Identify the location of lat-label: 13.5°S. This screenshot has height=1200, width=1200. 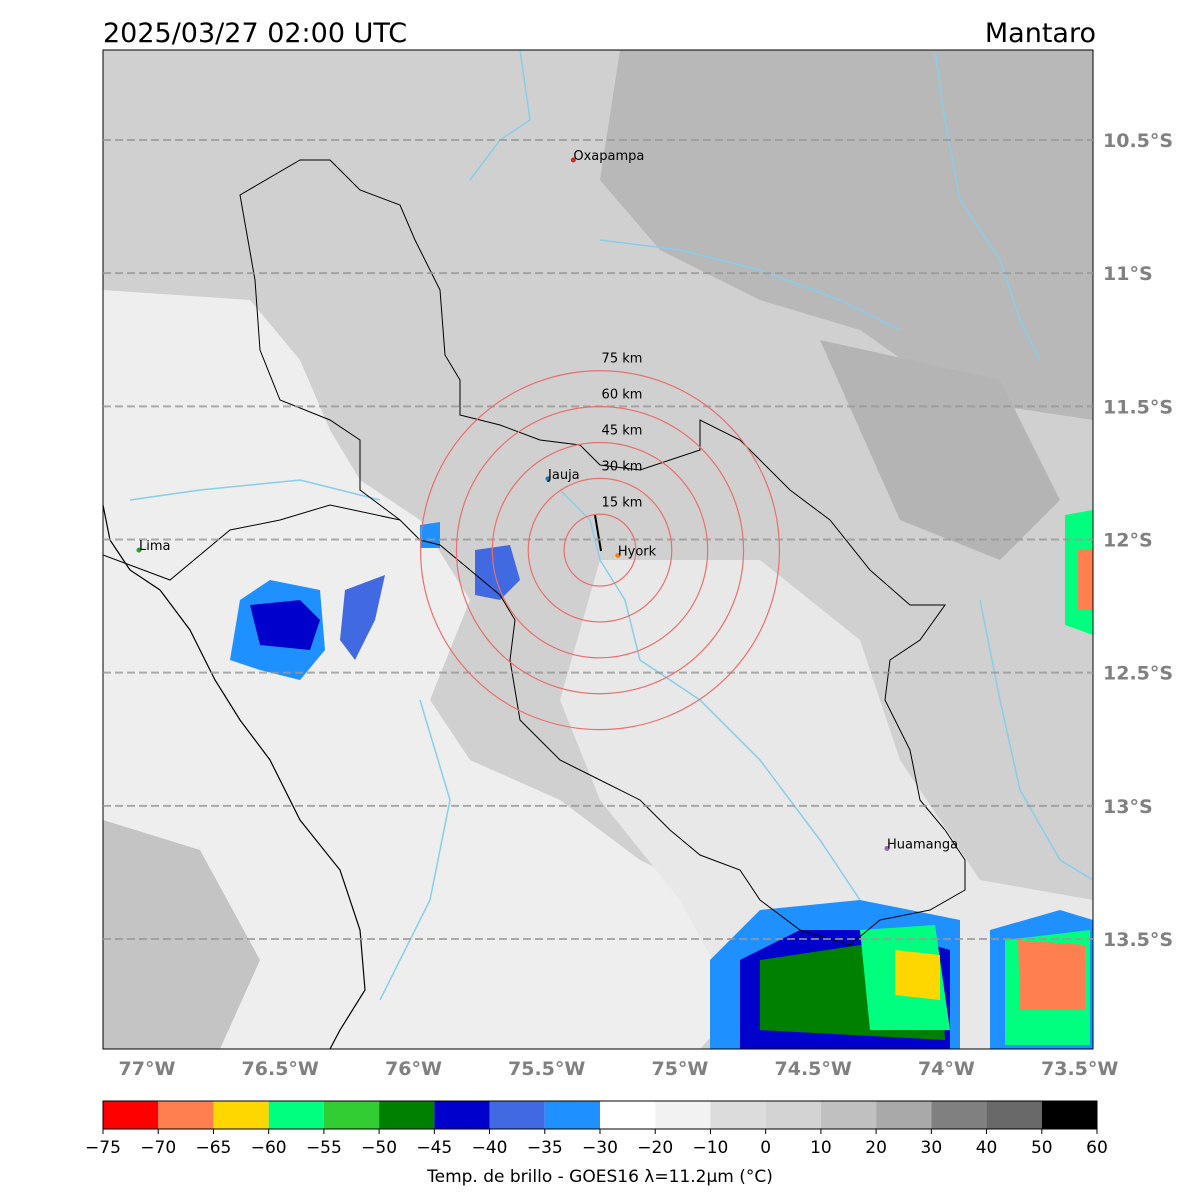
(1138, 940).